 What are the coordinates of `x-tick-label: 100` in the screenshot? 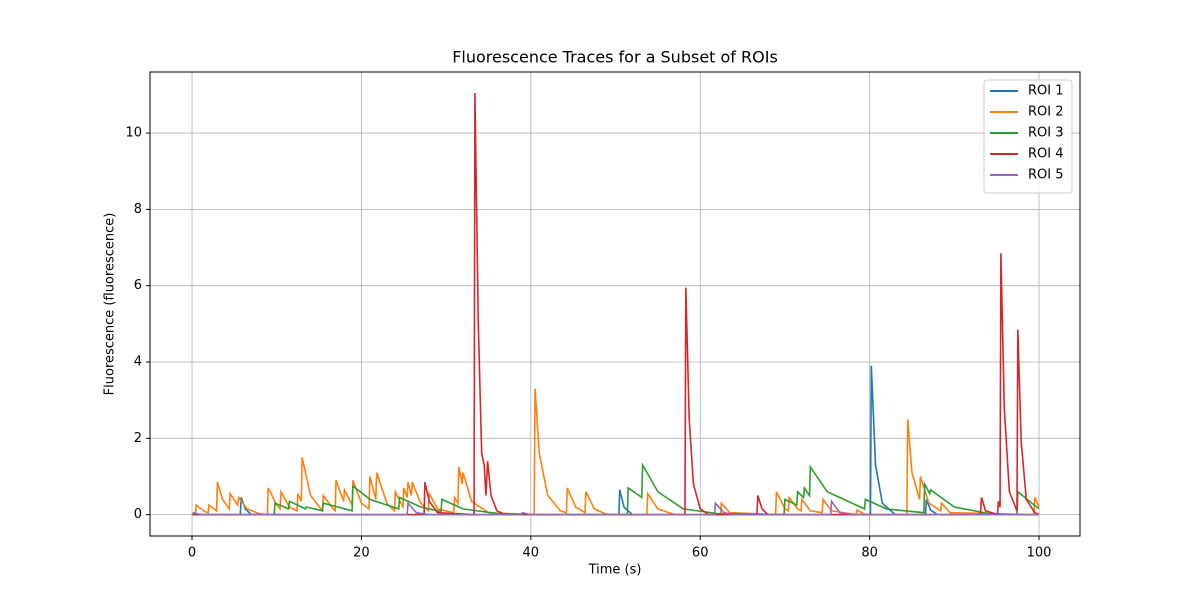 It's located at (1039, 553).